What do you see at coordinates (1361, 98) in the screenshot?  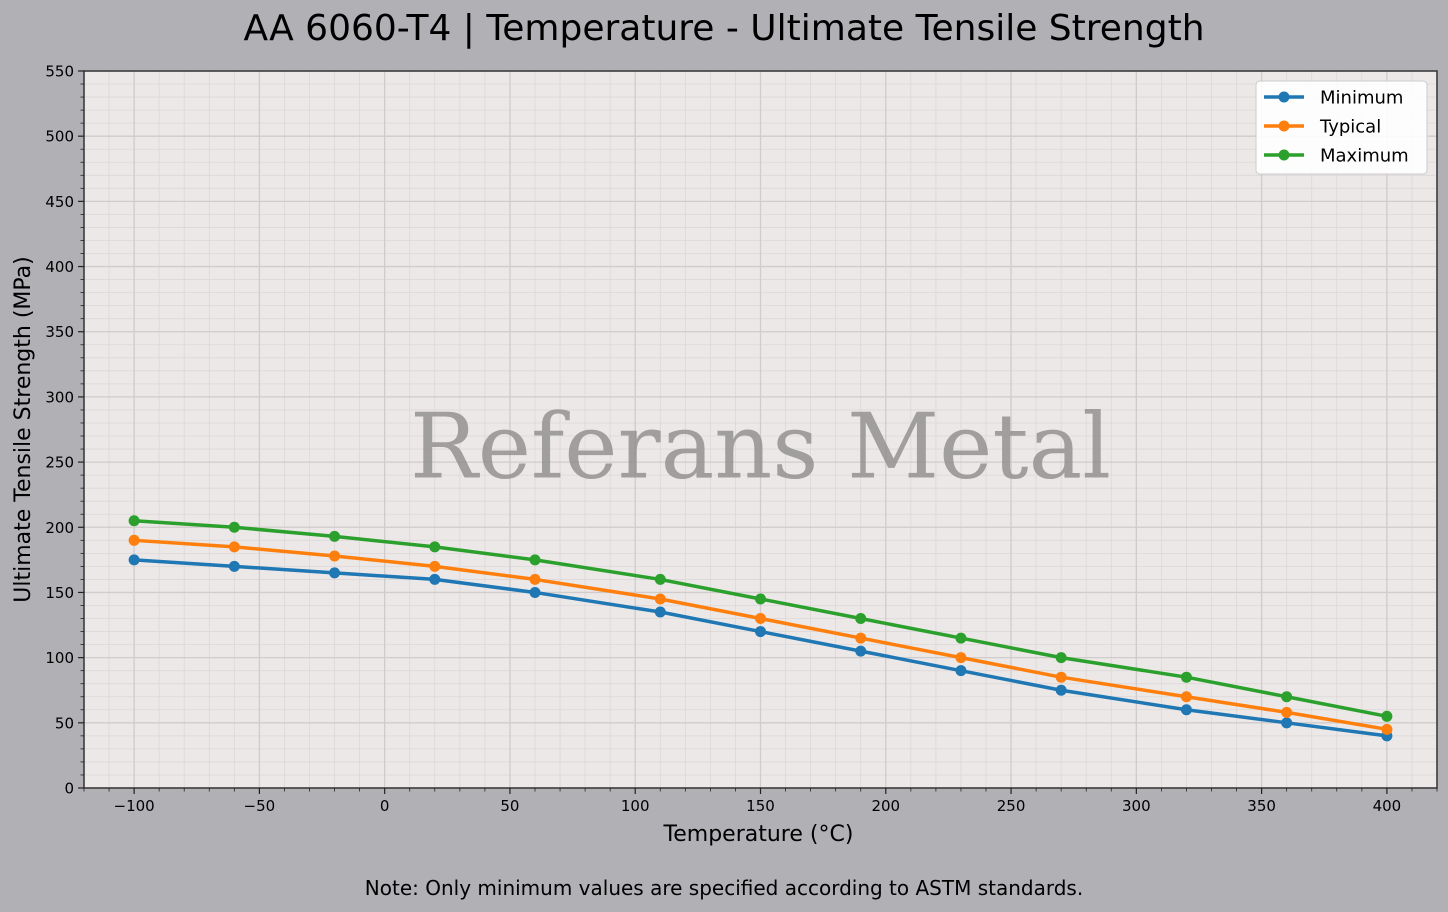 I see `legend-label-minimum: Minimum` at bounding box center [1361, 98].